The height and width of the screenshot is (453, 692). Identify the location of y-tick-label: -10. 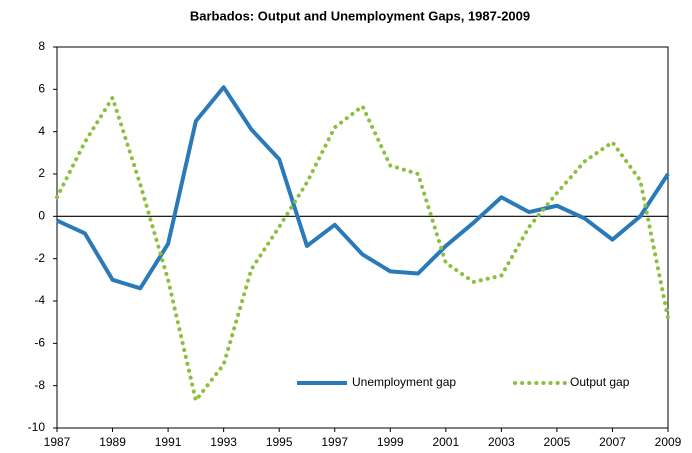
(37, 427).